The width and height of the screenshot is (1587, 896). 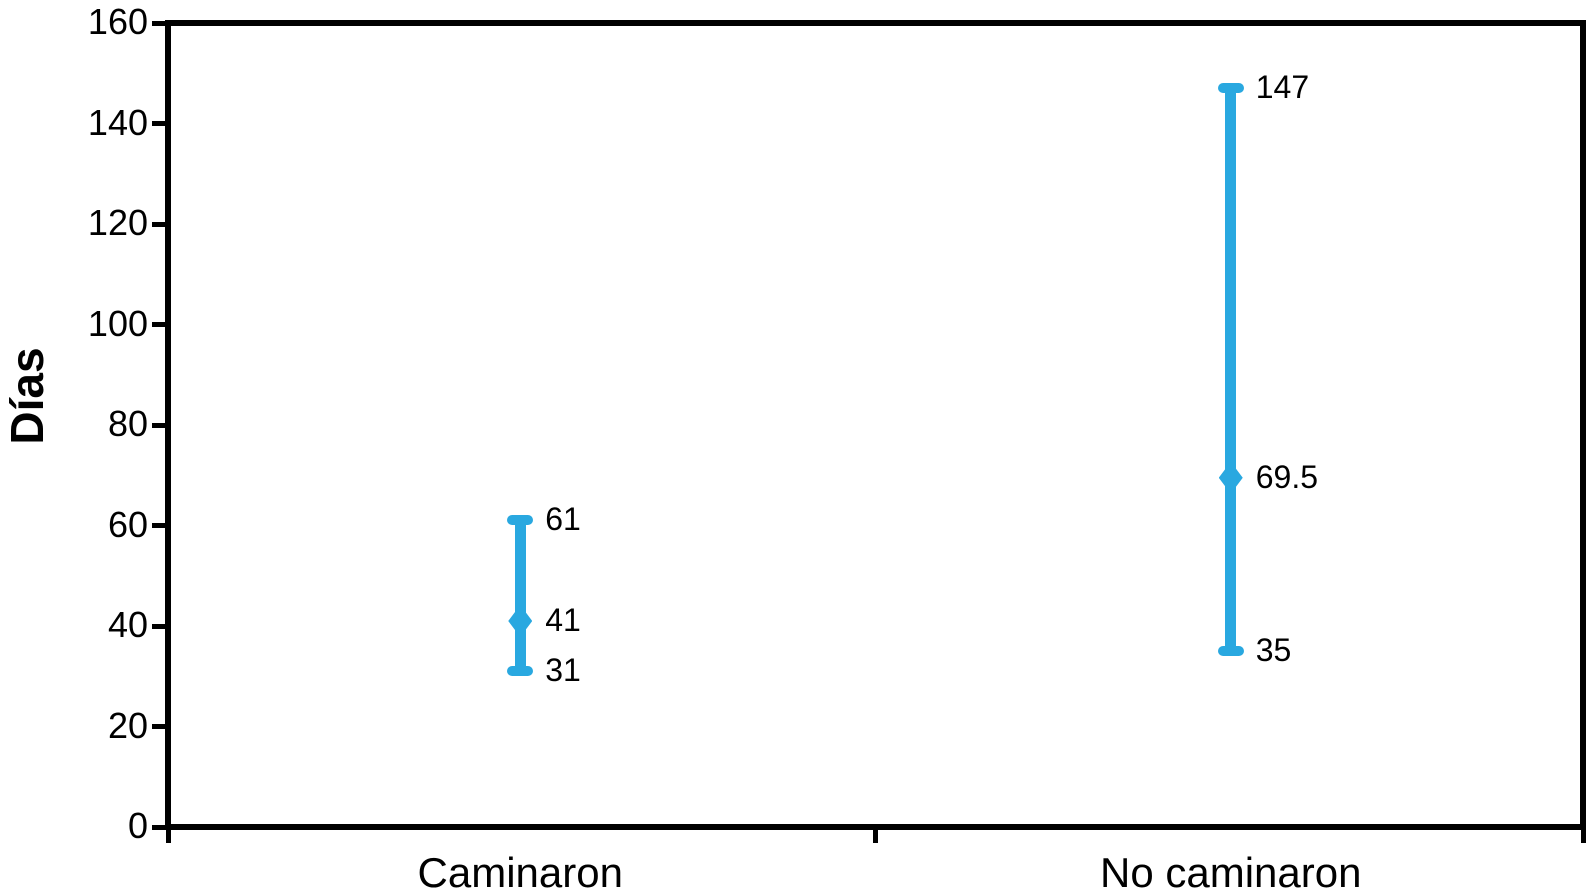 What do you see at coordinates (127, 424) in the screenshot?
I see `y-axis-tick-label: 80` at bounding box center [127, 424].